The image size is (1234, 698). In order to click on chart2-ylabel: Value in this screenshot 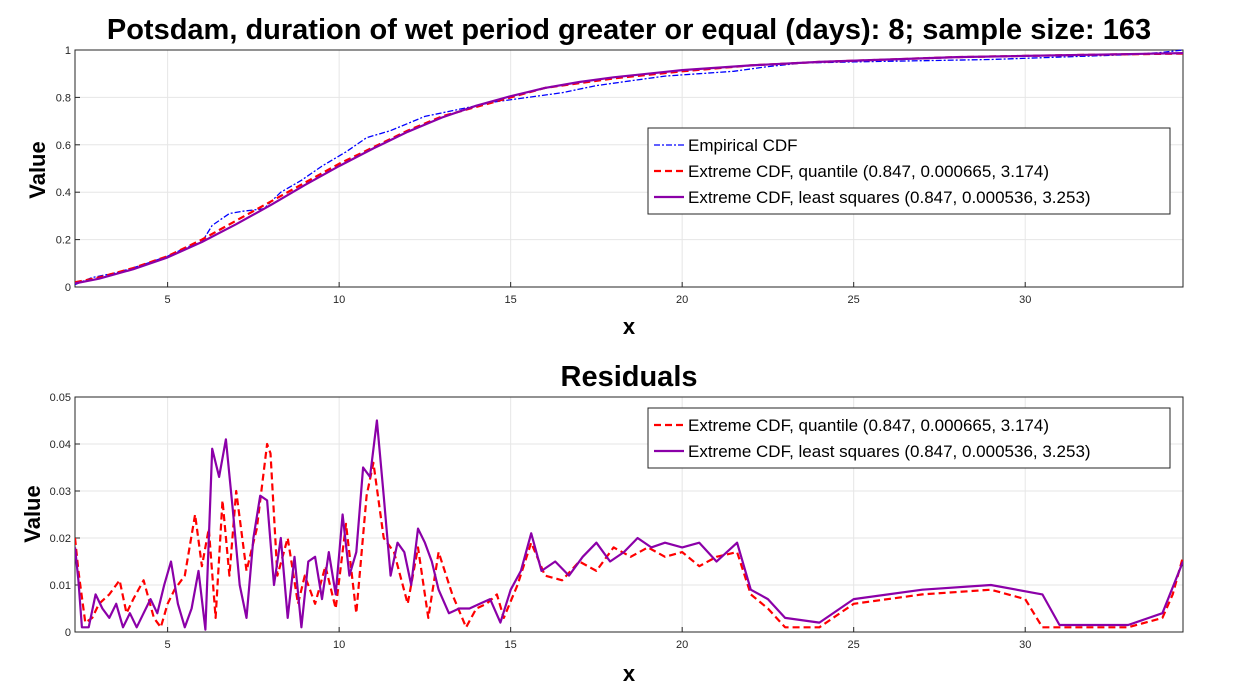, I will do `click(32, 513)`.